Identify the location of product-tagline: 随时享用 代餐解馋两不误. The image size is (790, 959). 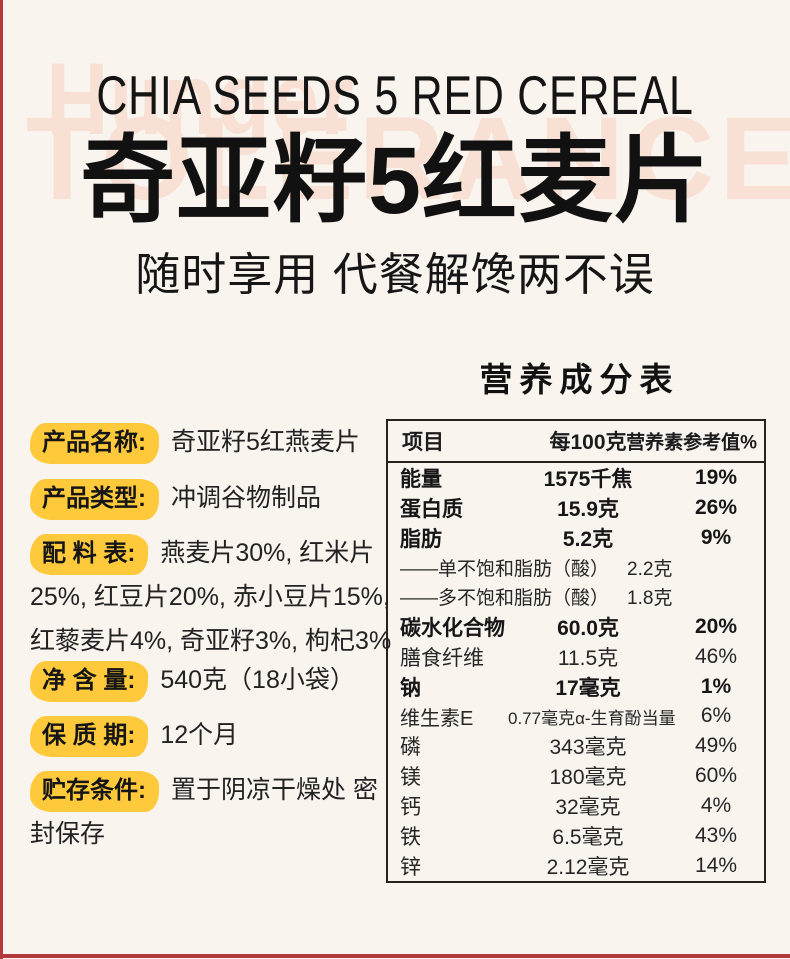
(395, 274).